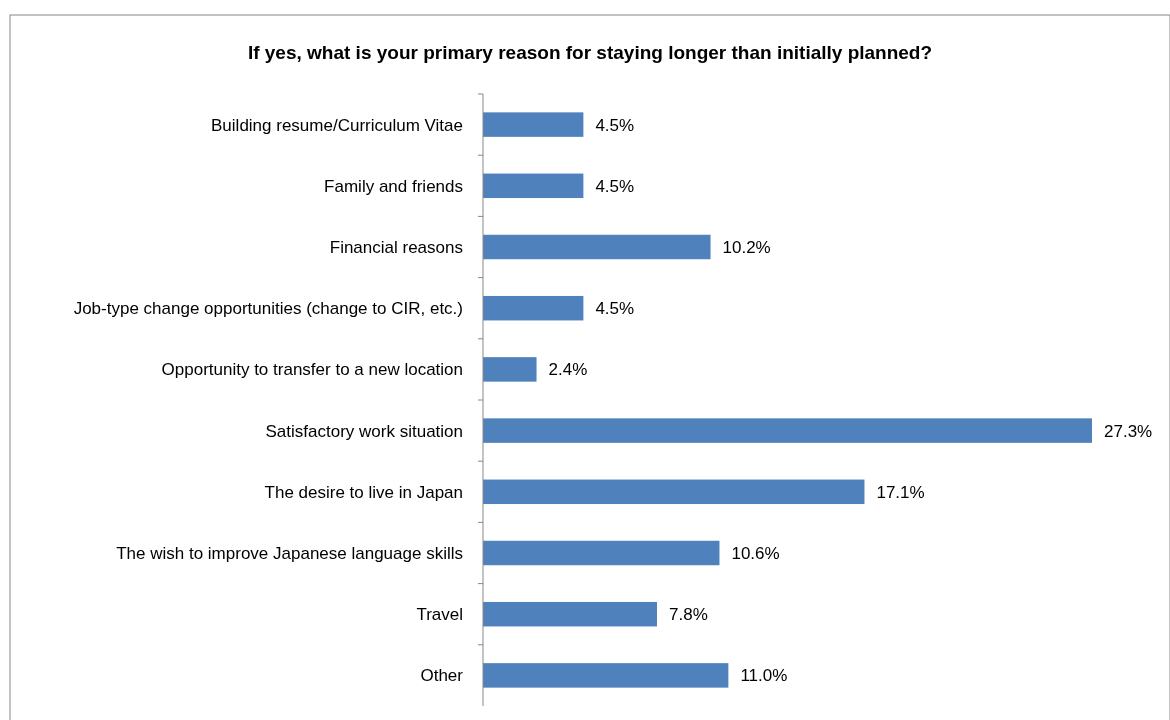  What do you see at coordinates (688, 615) in the screenshot?
I see `data-label: 7.8%` at bounding box center [688, 615].